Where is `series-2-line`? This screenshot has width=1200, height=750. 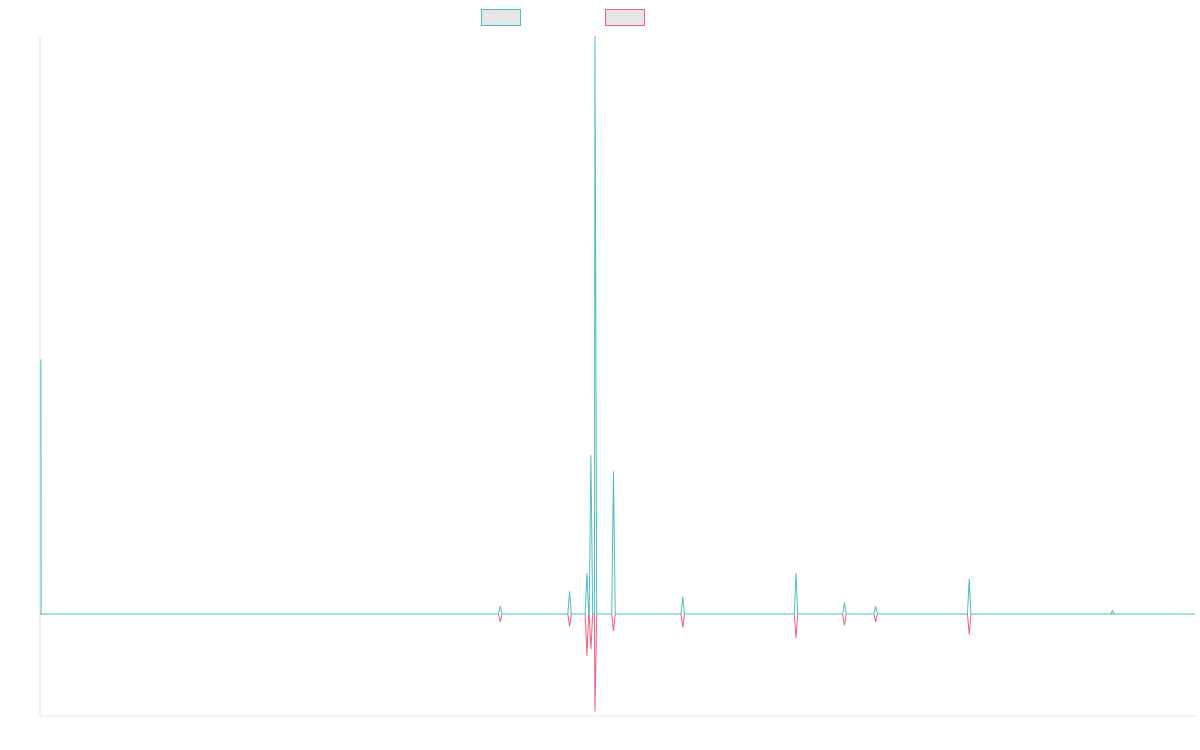 series-2-line is located at coordinates (617, 662).